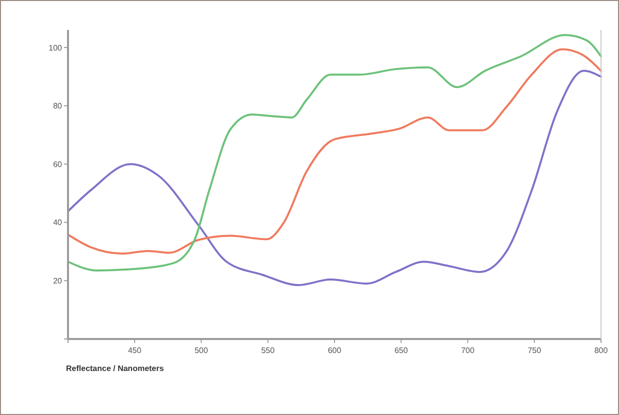 The height and width of the screenshot is (415, 619). I want to click on x-tick-label: 450, so click(135, 350).